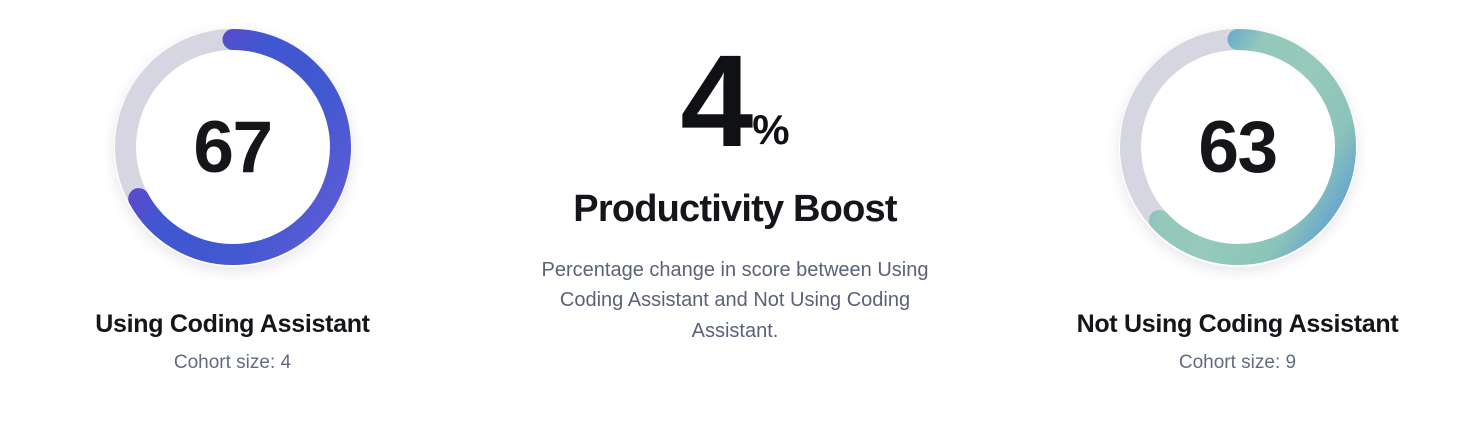 The image size is (1474, 426). What do you see at coordinates (1237, 324) in the screenshot?
I see `gauge-label-right: Not Using Coding Assistant` at bounding box center [1237, 324].